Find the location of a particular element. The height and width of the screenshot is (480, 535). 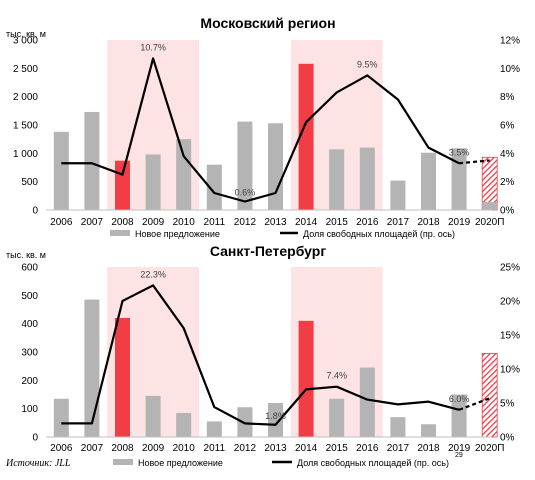

right-tick-label: 12% is located at coordinates (510, 41).